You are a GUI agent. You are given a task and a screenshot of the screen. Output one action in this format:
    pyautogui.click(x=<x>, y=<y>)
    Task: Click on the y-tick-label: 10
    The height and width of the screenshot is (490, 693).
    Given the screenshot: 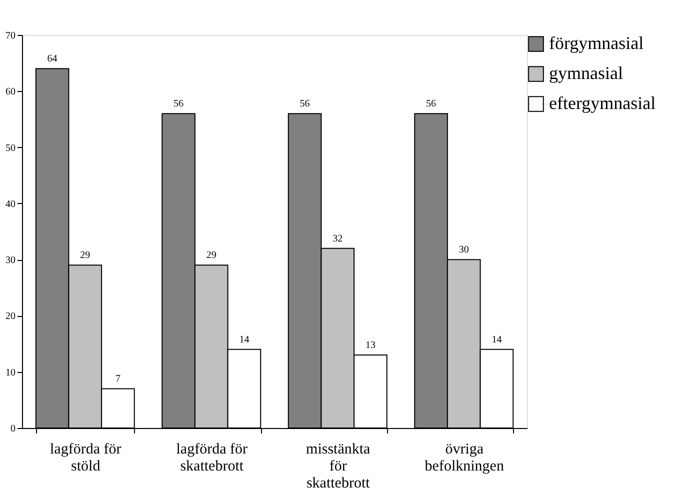 What is the action you would take?
    pyautogui.click(x=11, y=372)
    